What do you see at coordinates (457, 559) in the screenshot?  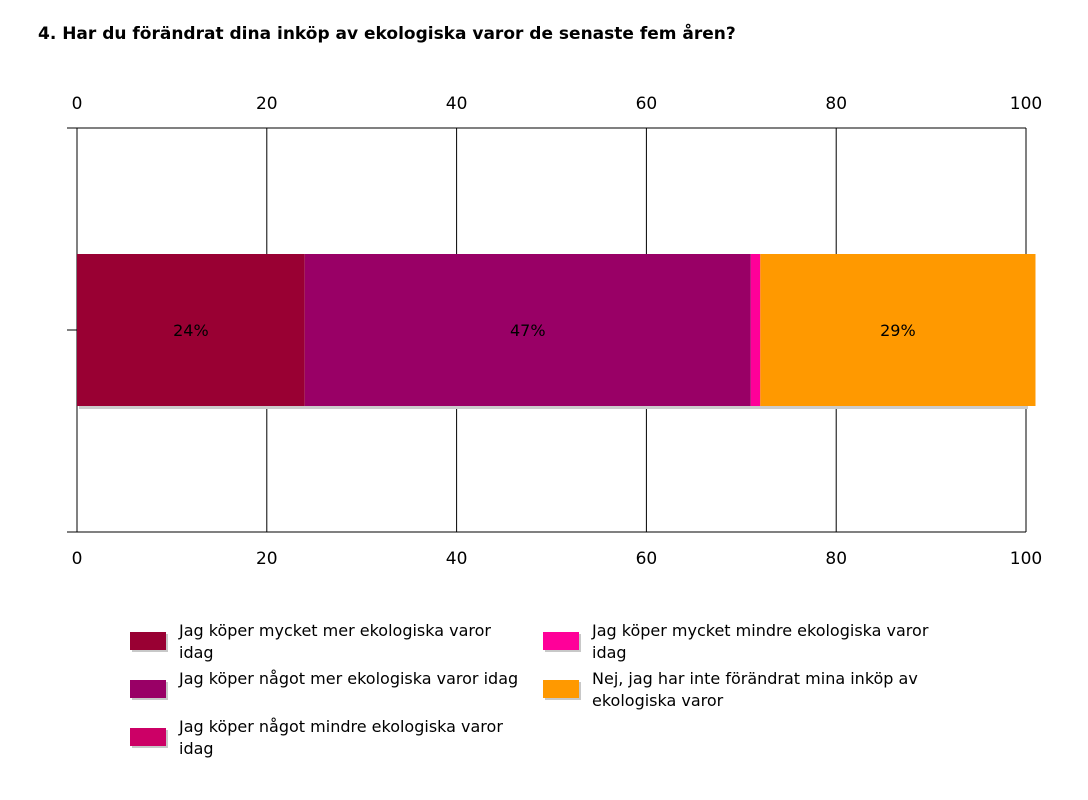 I see `x-tick-bottom-40: 40` at bounding box center [457, 559].